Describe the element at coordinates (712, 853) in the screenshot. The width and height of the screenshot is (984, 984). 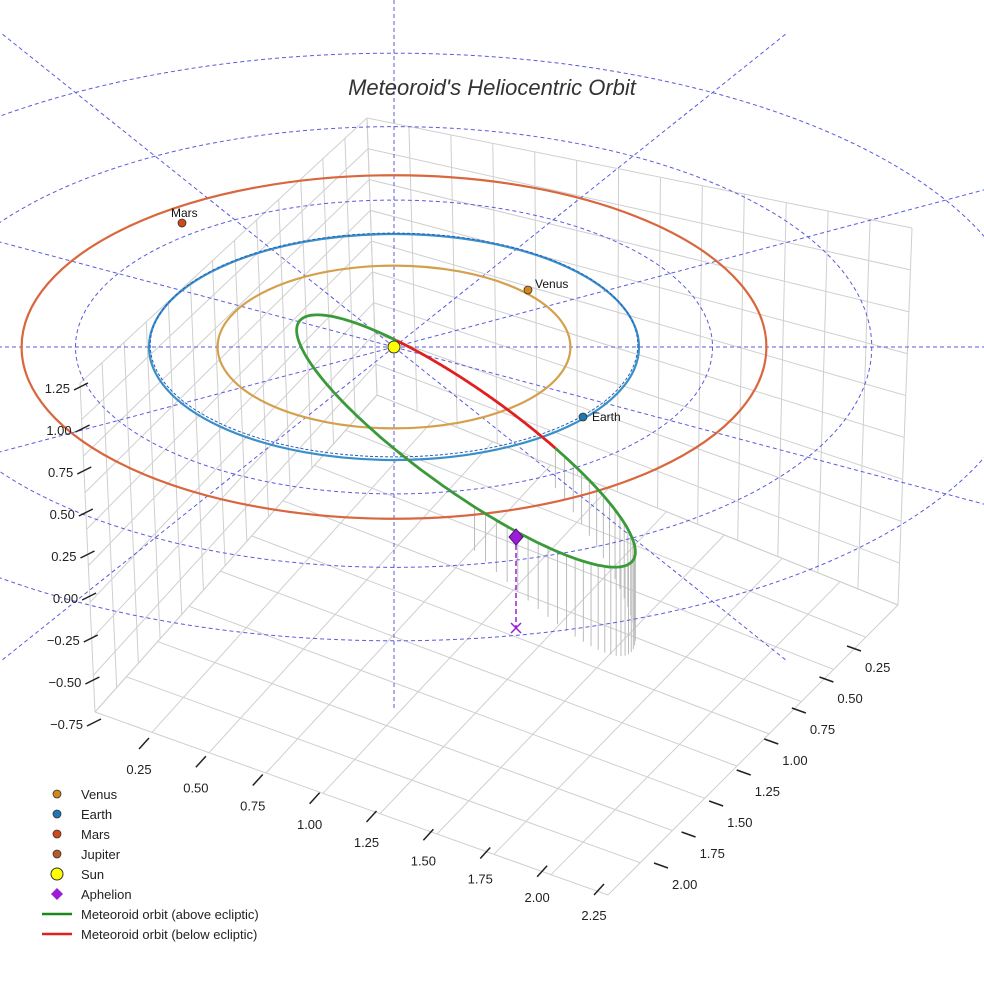
I see `y-tick-label: 1.75` at that location.